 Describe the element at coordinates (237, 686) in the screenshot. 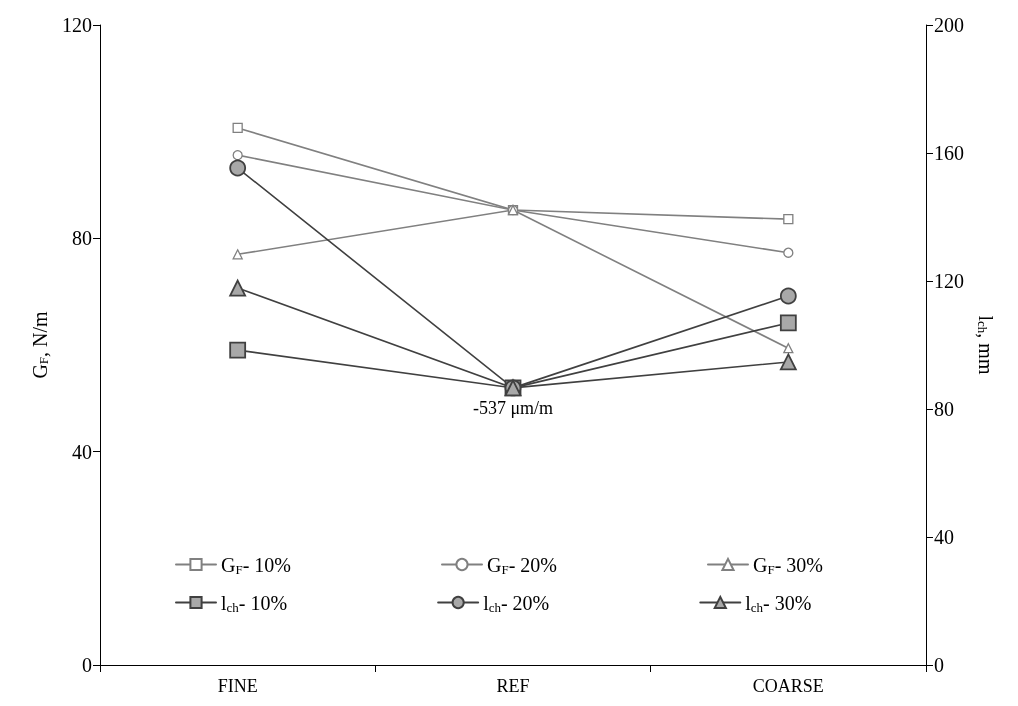

I see `x-tick-label: FINE` at that location.